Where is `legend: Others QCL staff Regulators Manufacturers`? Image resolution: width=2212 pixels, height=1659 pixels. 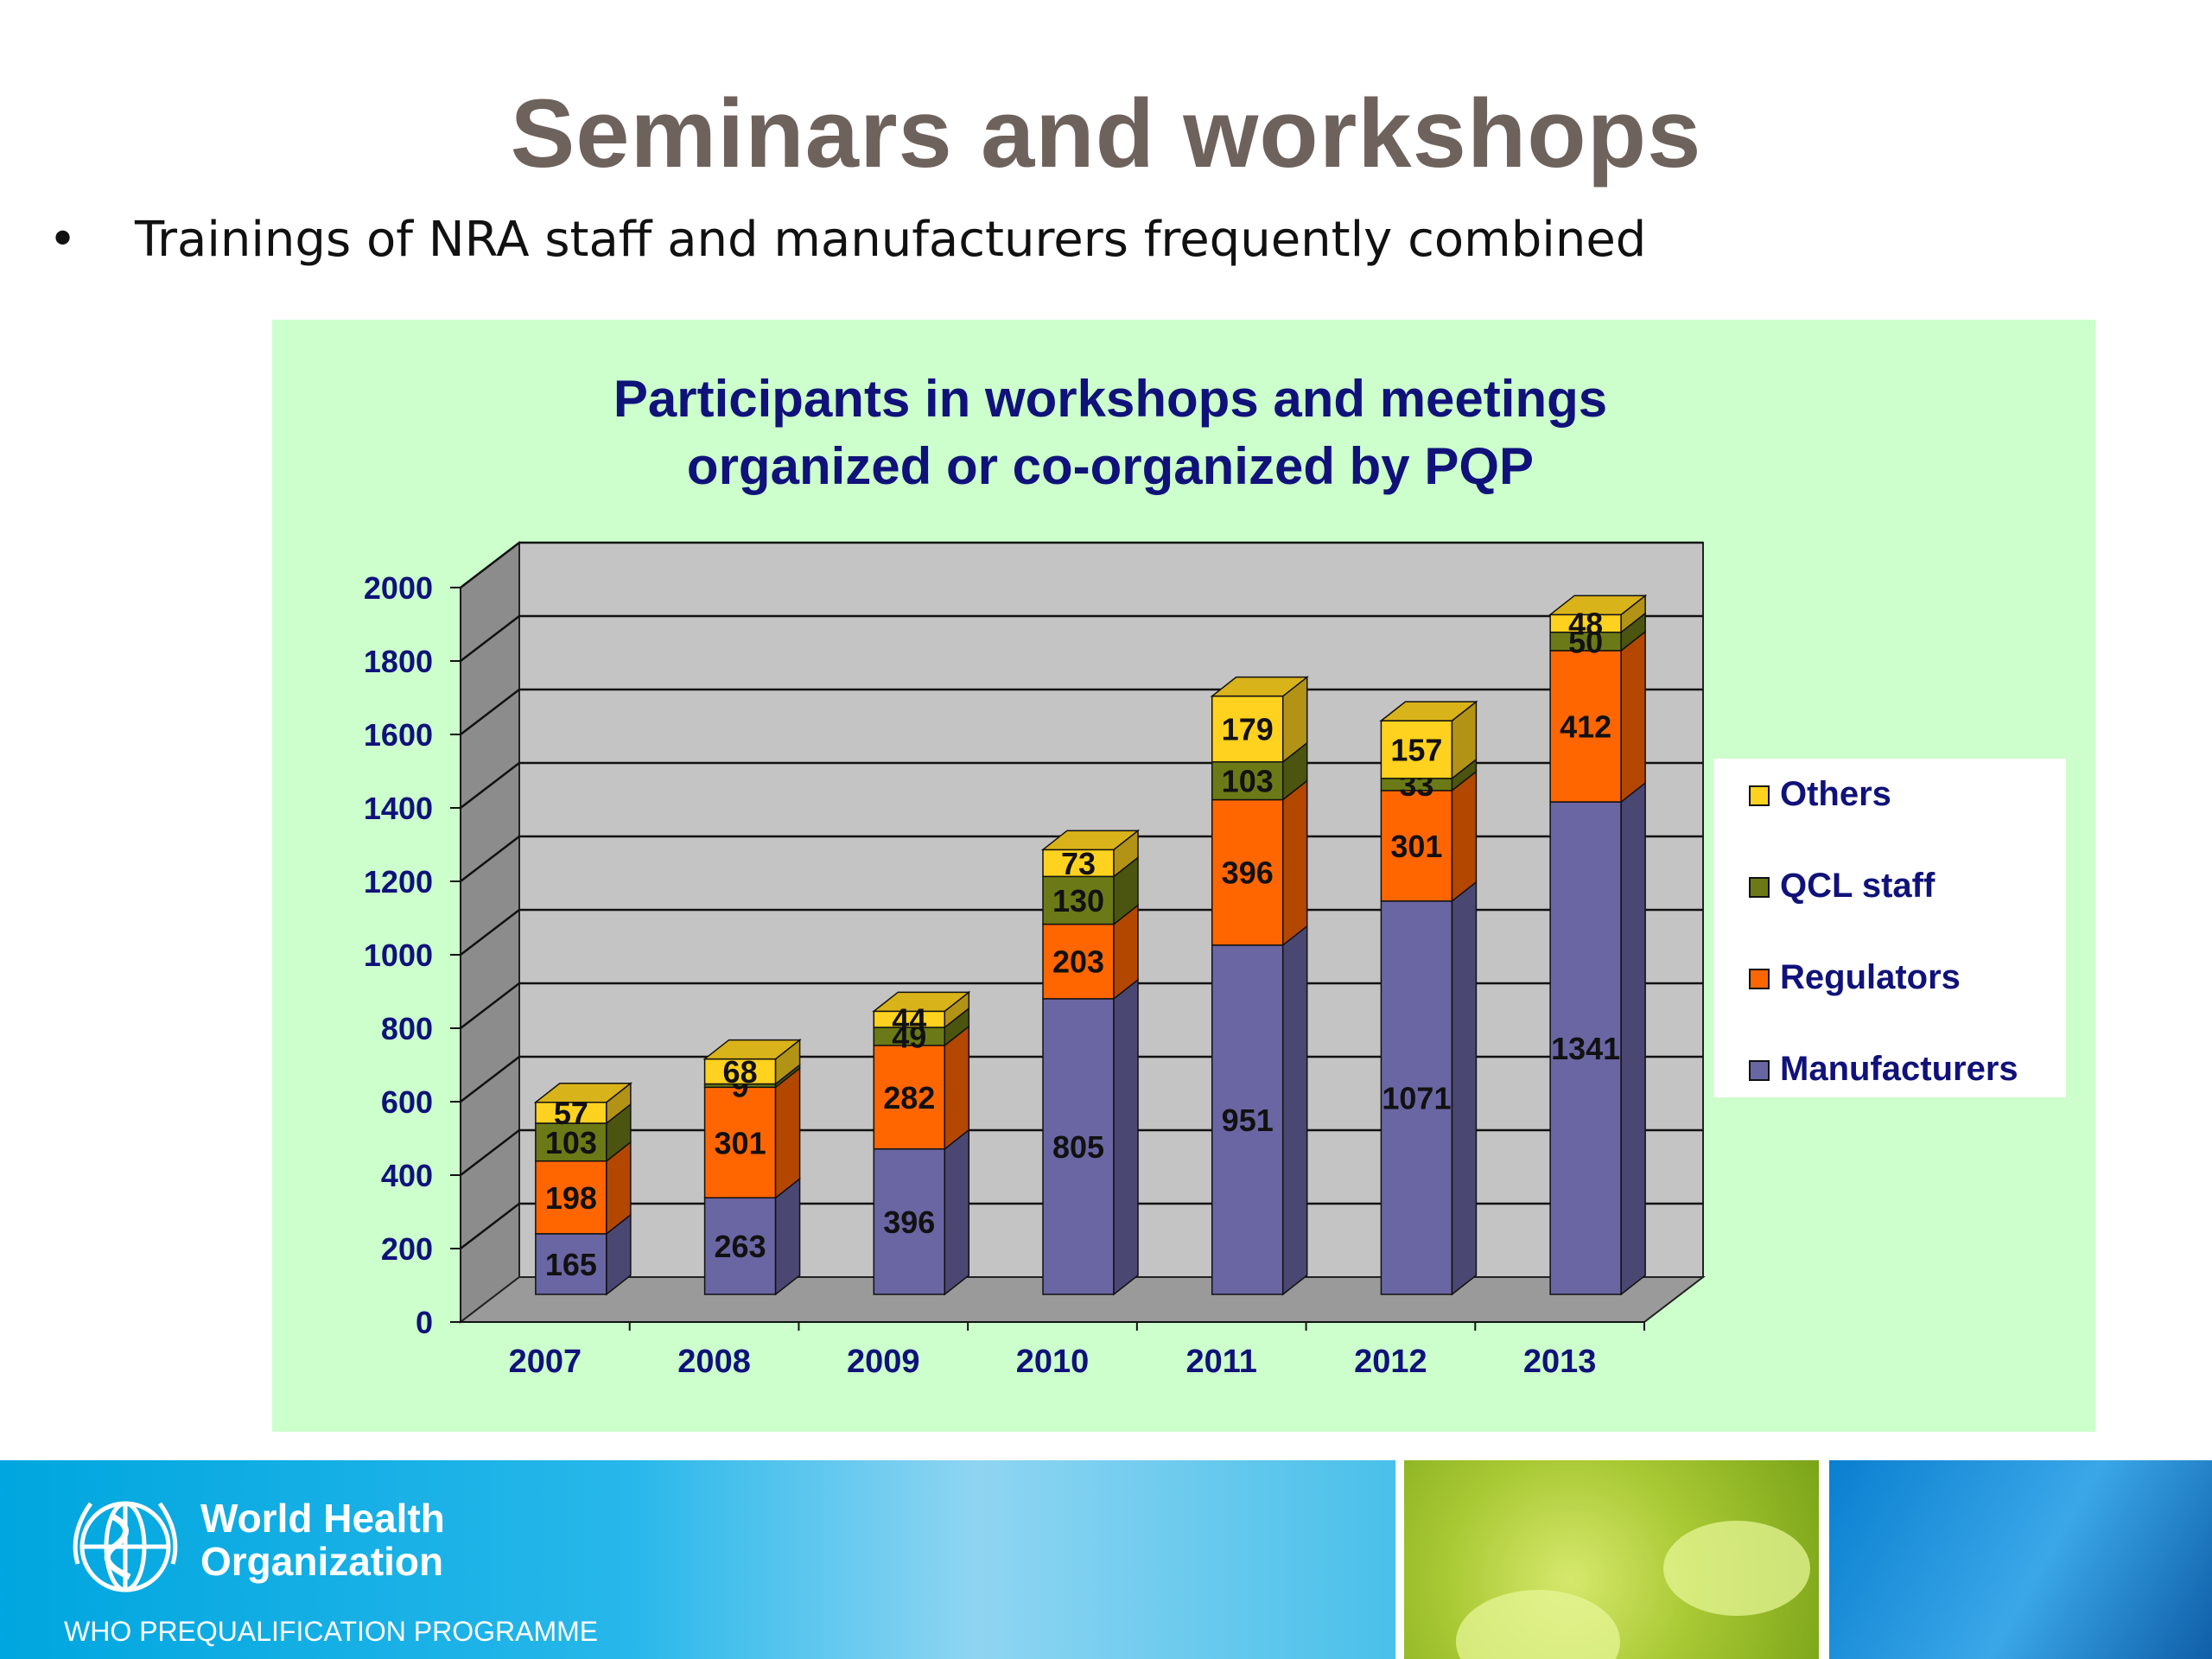
legend: Others QCL staff Regulators Manufacturers is located at coordinates (1889, 928).